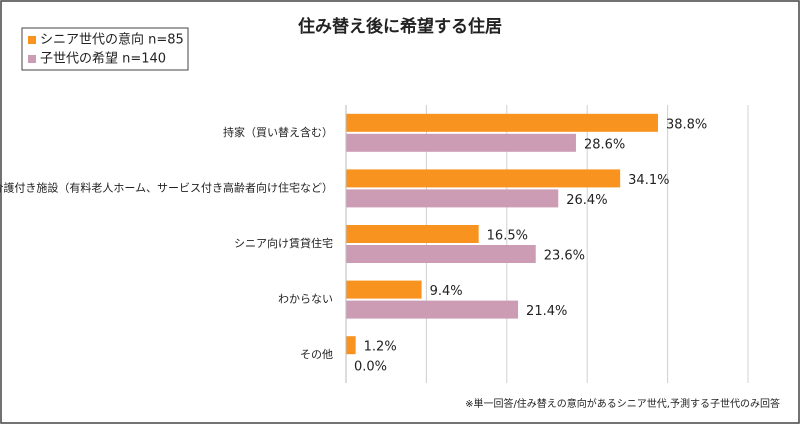 Image resolution: width=800 pixels, height=424 pixels. Describe the element at coordinates (380, 347) in the screenshot. I see `data-label: 1.2%` at that location.